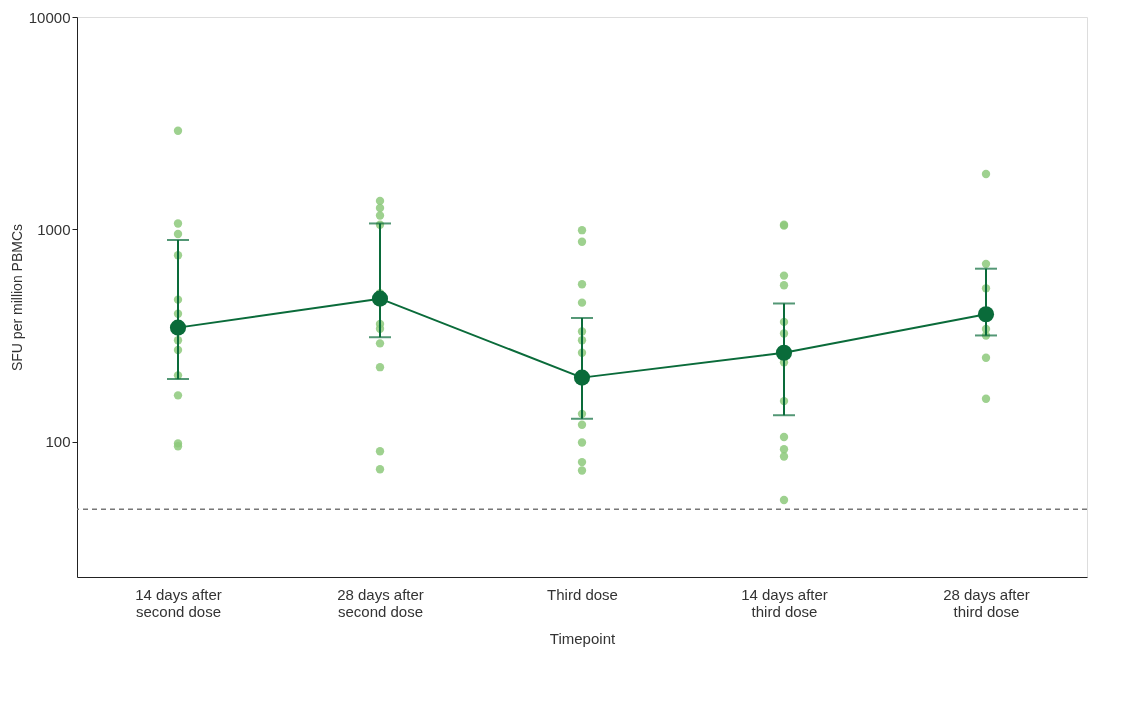 The height and width of the screenshot is (710, 1140). I want to click on y-axis-title: SFU per million PBMCs, so click(16, 297).